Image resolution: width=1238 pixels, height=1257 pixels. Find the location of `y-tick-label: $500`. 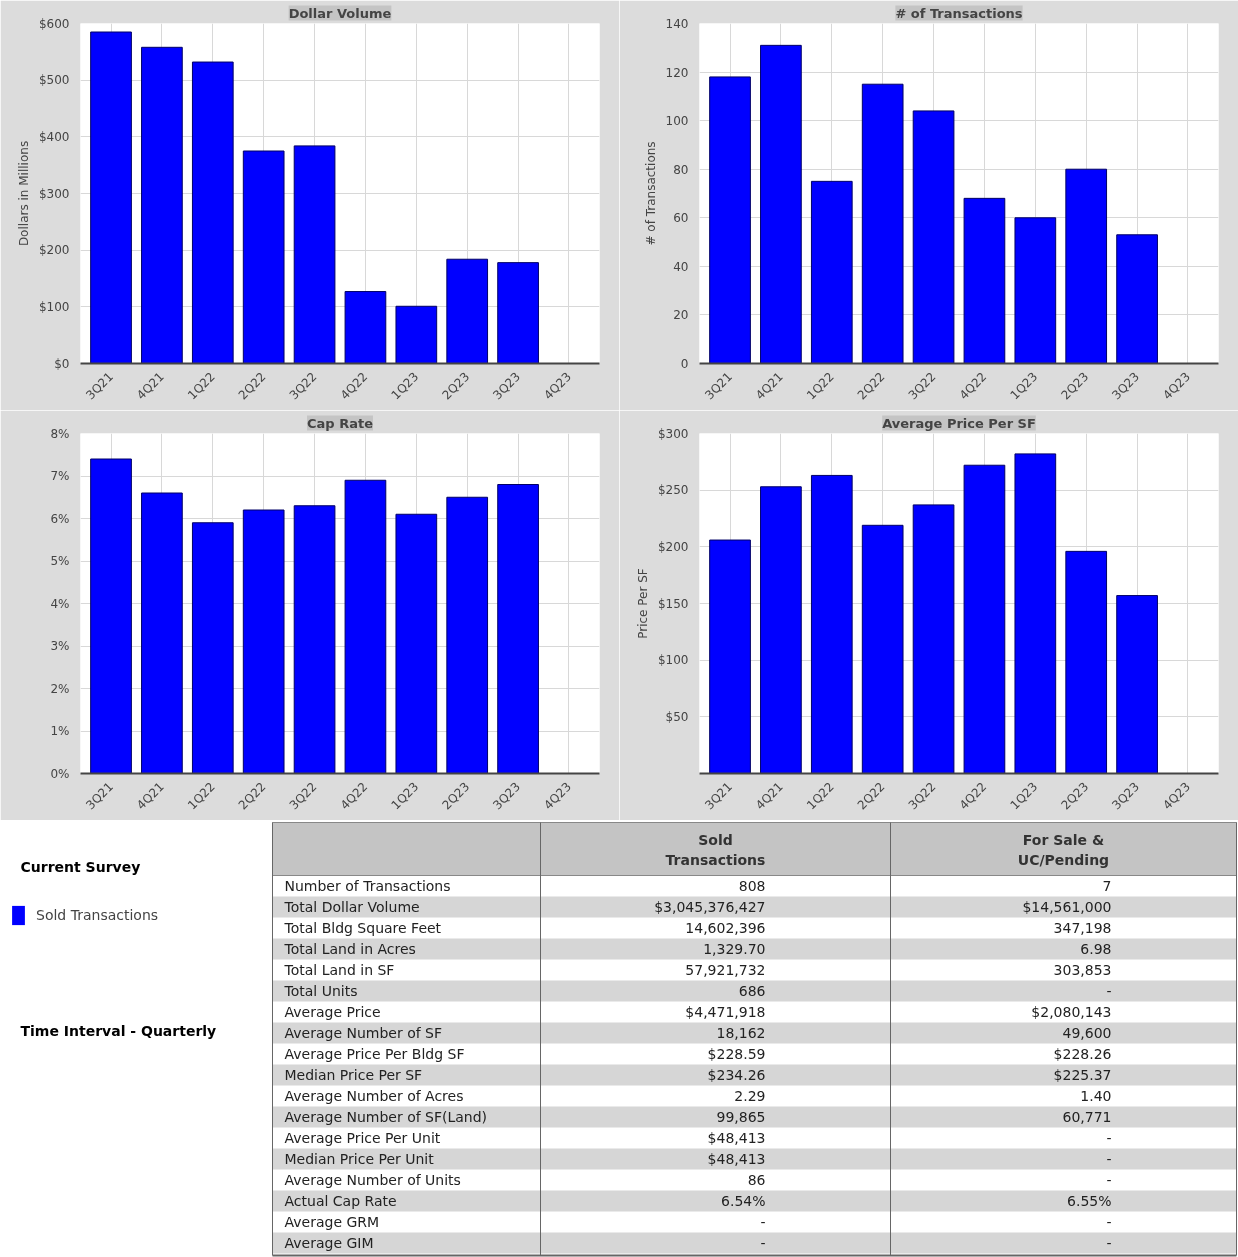

y-tick-label: $500 is located at coordinates (54, 80).